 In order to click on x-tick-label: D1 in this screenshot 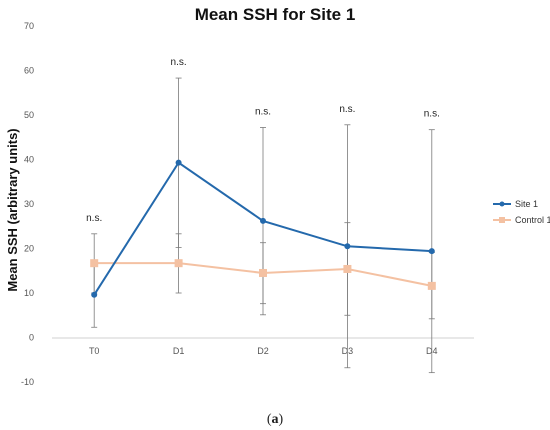, I will do `click(179, 351)`.